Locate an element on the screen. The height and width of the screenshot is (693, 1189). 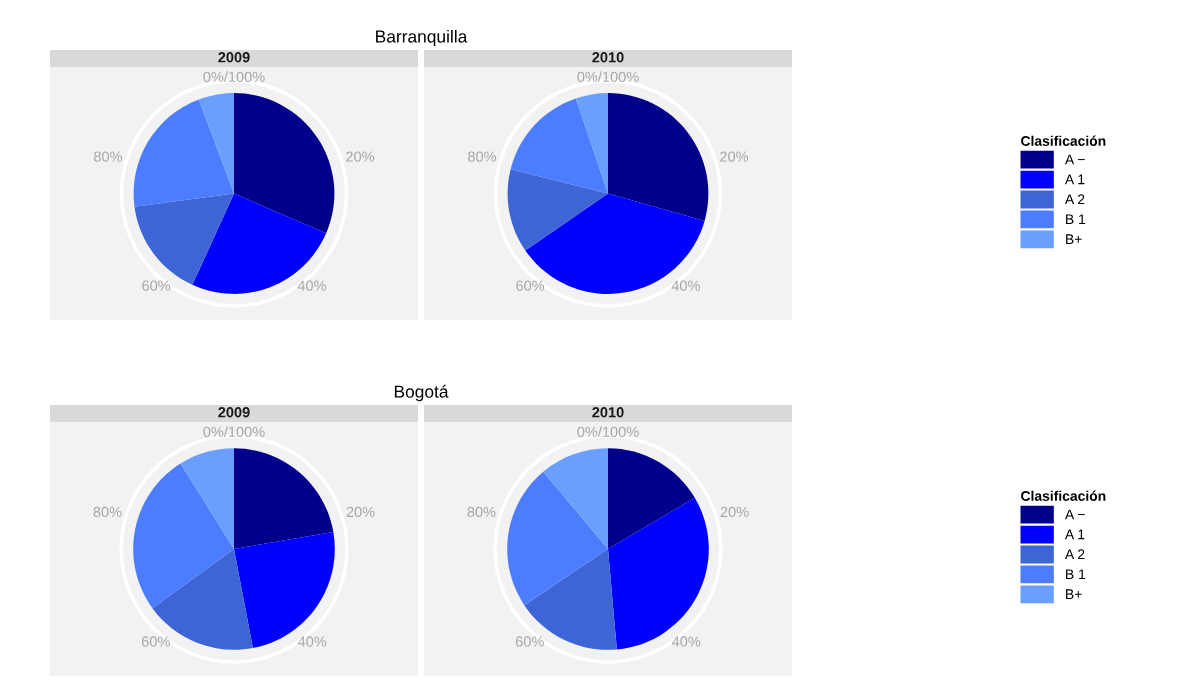
text: Barranquilla is located at coordinates (422, 38).